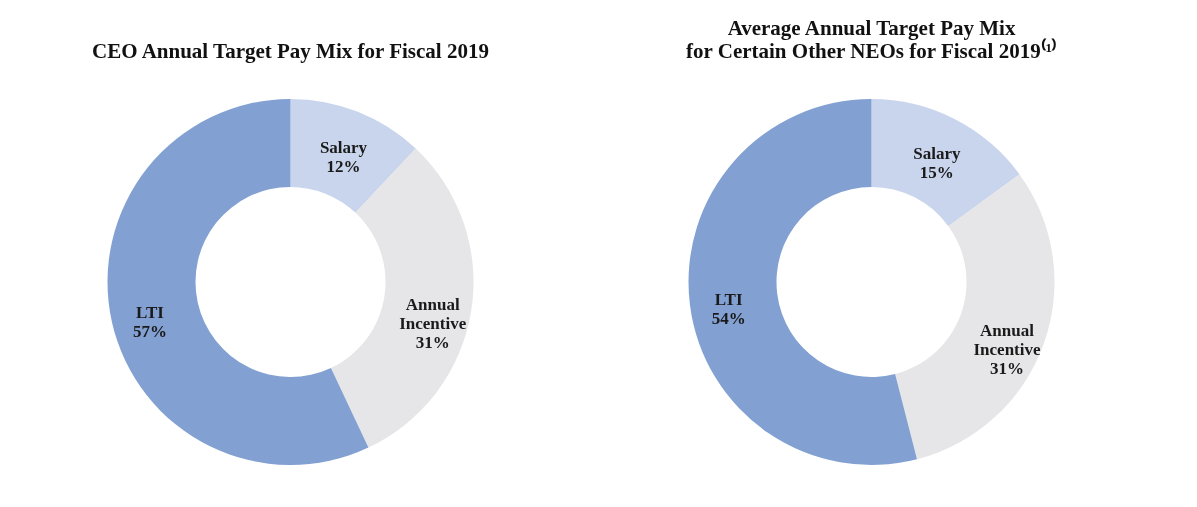 This screenshot has height=507, width=1197. What do you see at coordinates (290, 51) in the screenshot?
I see `chart-title: CEO Annual Target Pay Mix for Fiscal 2019` at bounding box center [290, 51].